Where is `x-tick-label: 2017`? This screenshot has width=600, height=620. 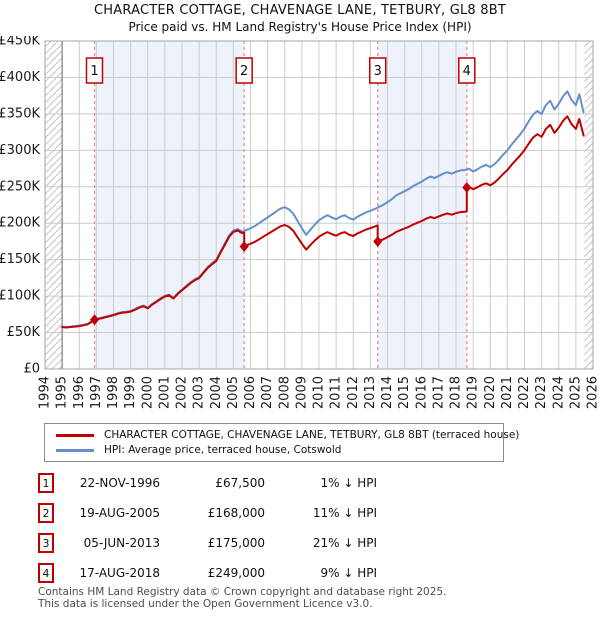 x-tick-label: 2017 is located at coordinates (438, 392).